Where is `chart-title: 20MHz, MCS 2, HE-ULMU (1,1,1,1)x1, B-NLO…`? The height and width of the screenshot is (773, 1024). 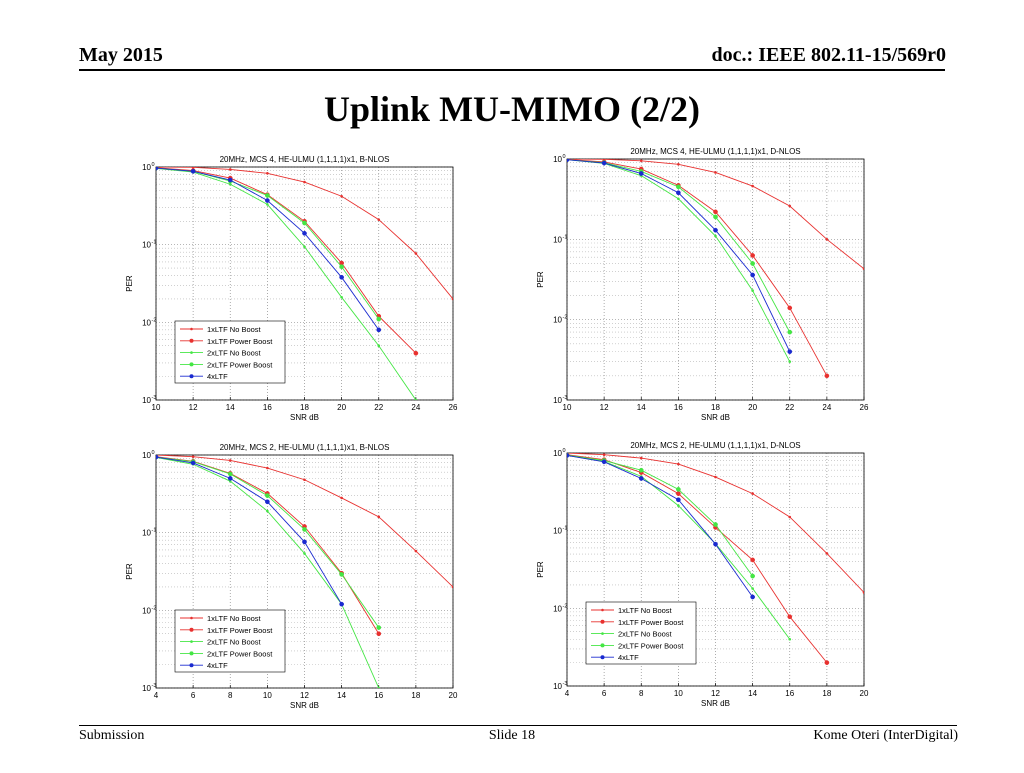 chart-title: 20MHz, MCS 2, HE-ULMU (1,1,1,1)x1, B-NLO… is located at coordinates (305, 447).